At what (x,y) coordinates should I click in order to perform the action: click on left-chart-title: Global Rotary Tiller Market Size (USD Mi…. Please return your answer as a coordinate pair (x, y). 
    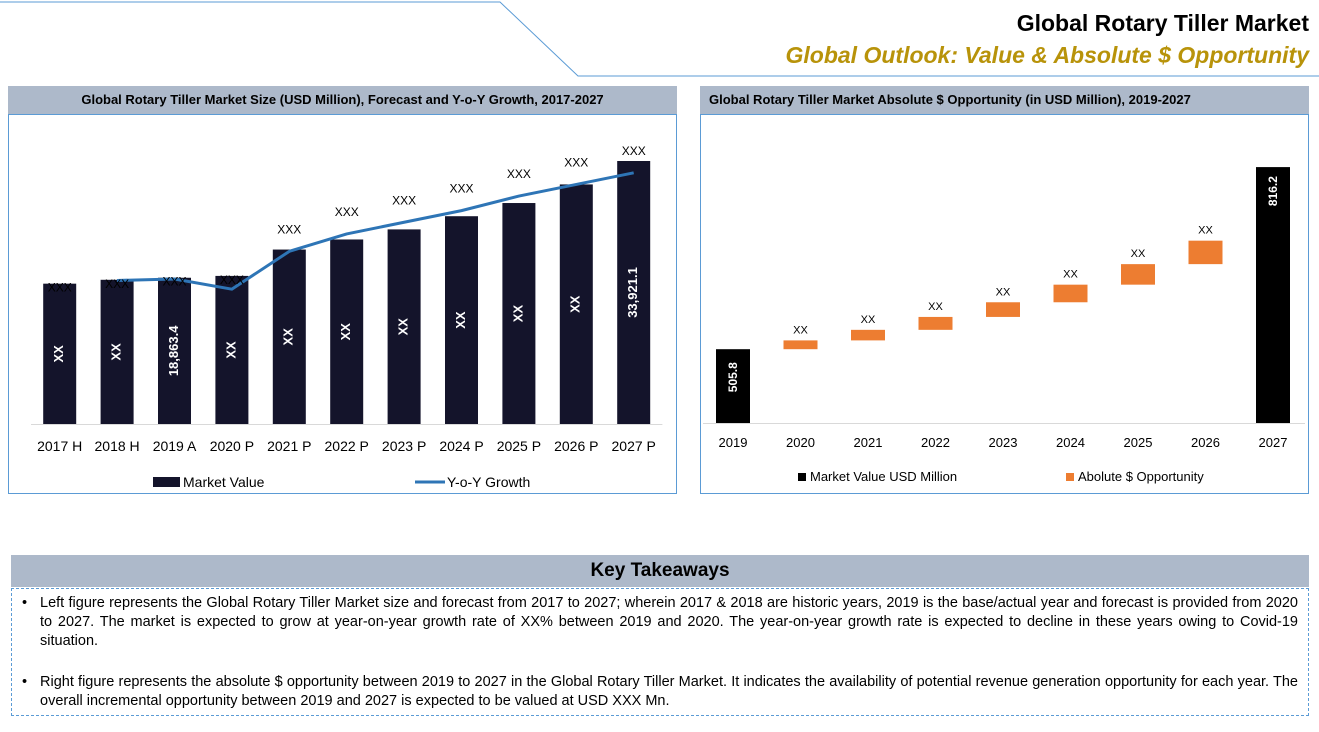
    Looking at the image, I should click on (342, 100).